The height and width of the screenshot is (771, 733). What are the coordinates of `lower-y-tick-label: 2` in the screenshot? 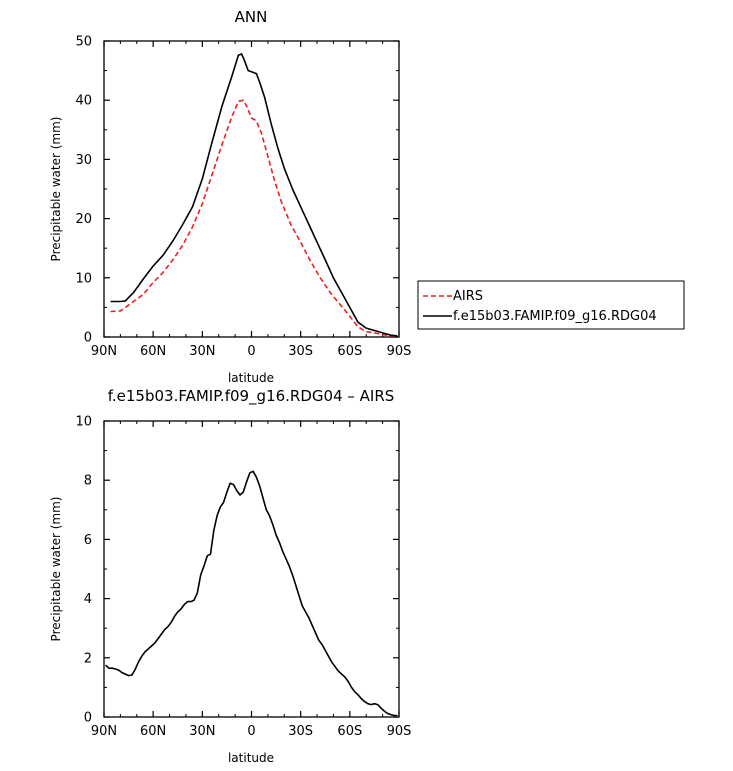 It's located at (88, 658).